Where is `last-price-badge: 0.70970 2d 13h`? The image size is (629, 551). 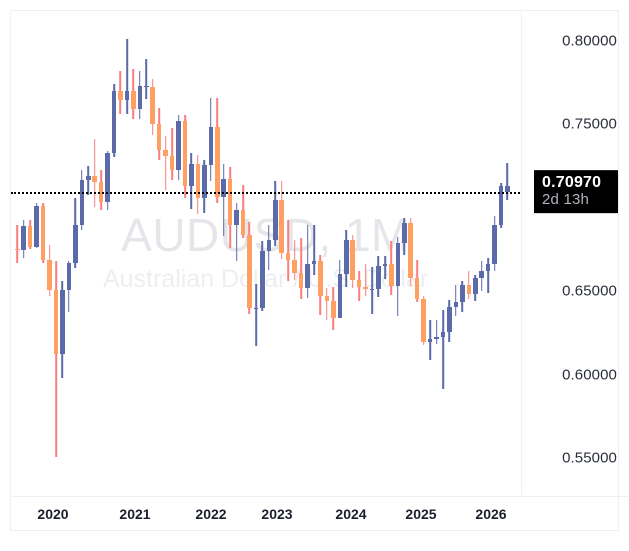 last-price-badge: 0.70970 2d 13h is located at coordinates (576, 191).